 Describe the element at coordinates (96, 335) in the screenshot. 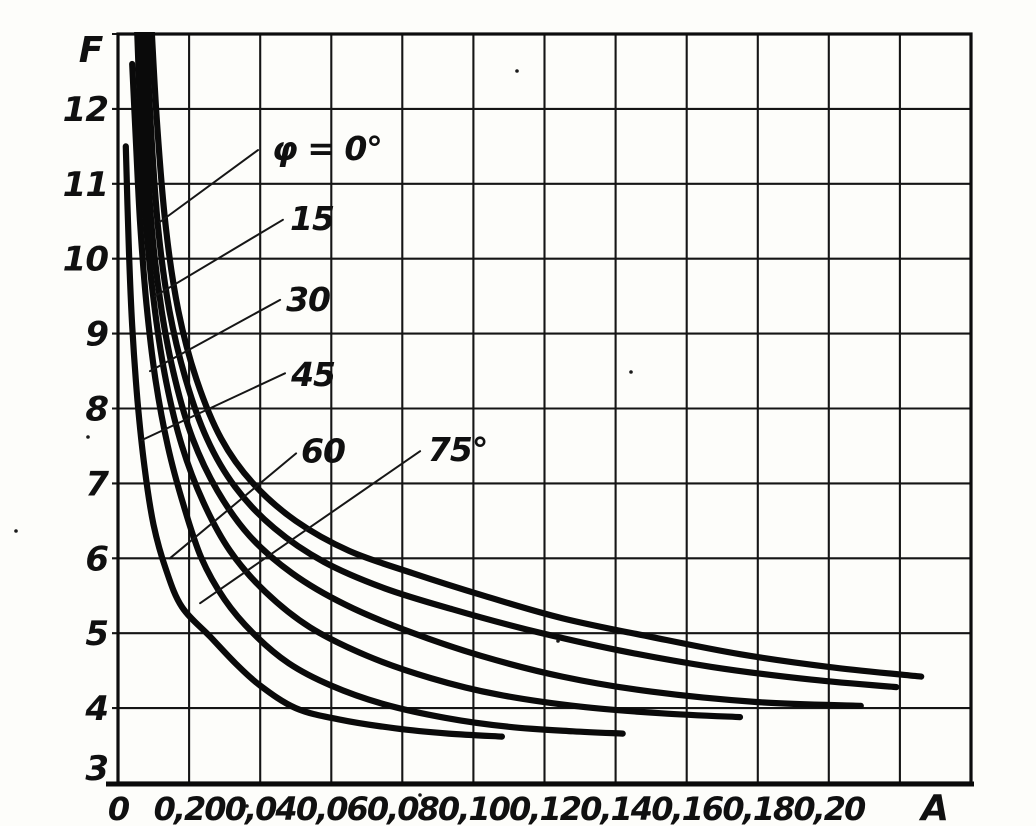

I see `y-tick-label: 9` at that location.